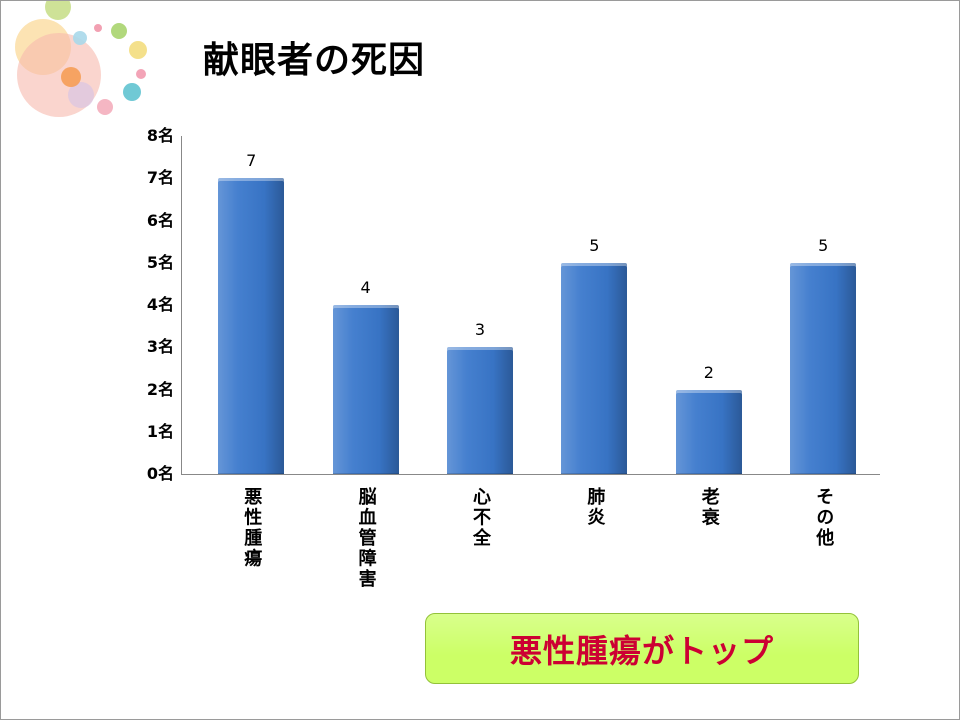  I want to click on data-label-6: 5, so click(823, 245).